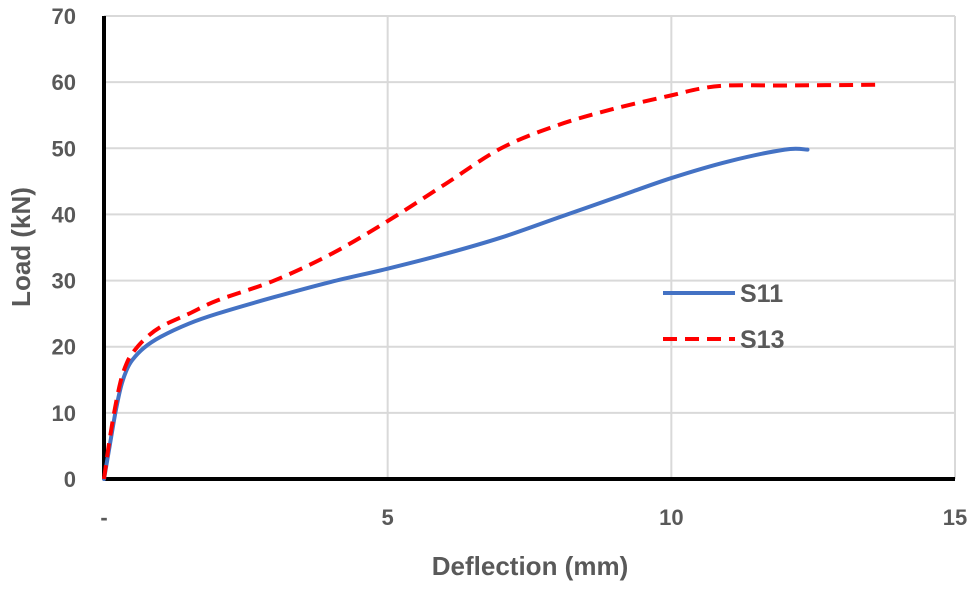 The image size is (975, 590). What do you see at coordinates (761, 294) in the screenshot?
I see `legend-label-s11: S11` at bounding box center [761, 294].